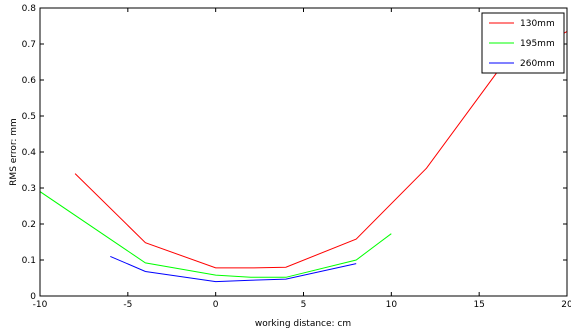 This screenshot has height=330, width=571. I want to click on x-tick-label: 10, so click(392, 305).